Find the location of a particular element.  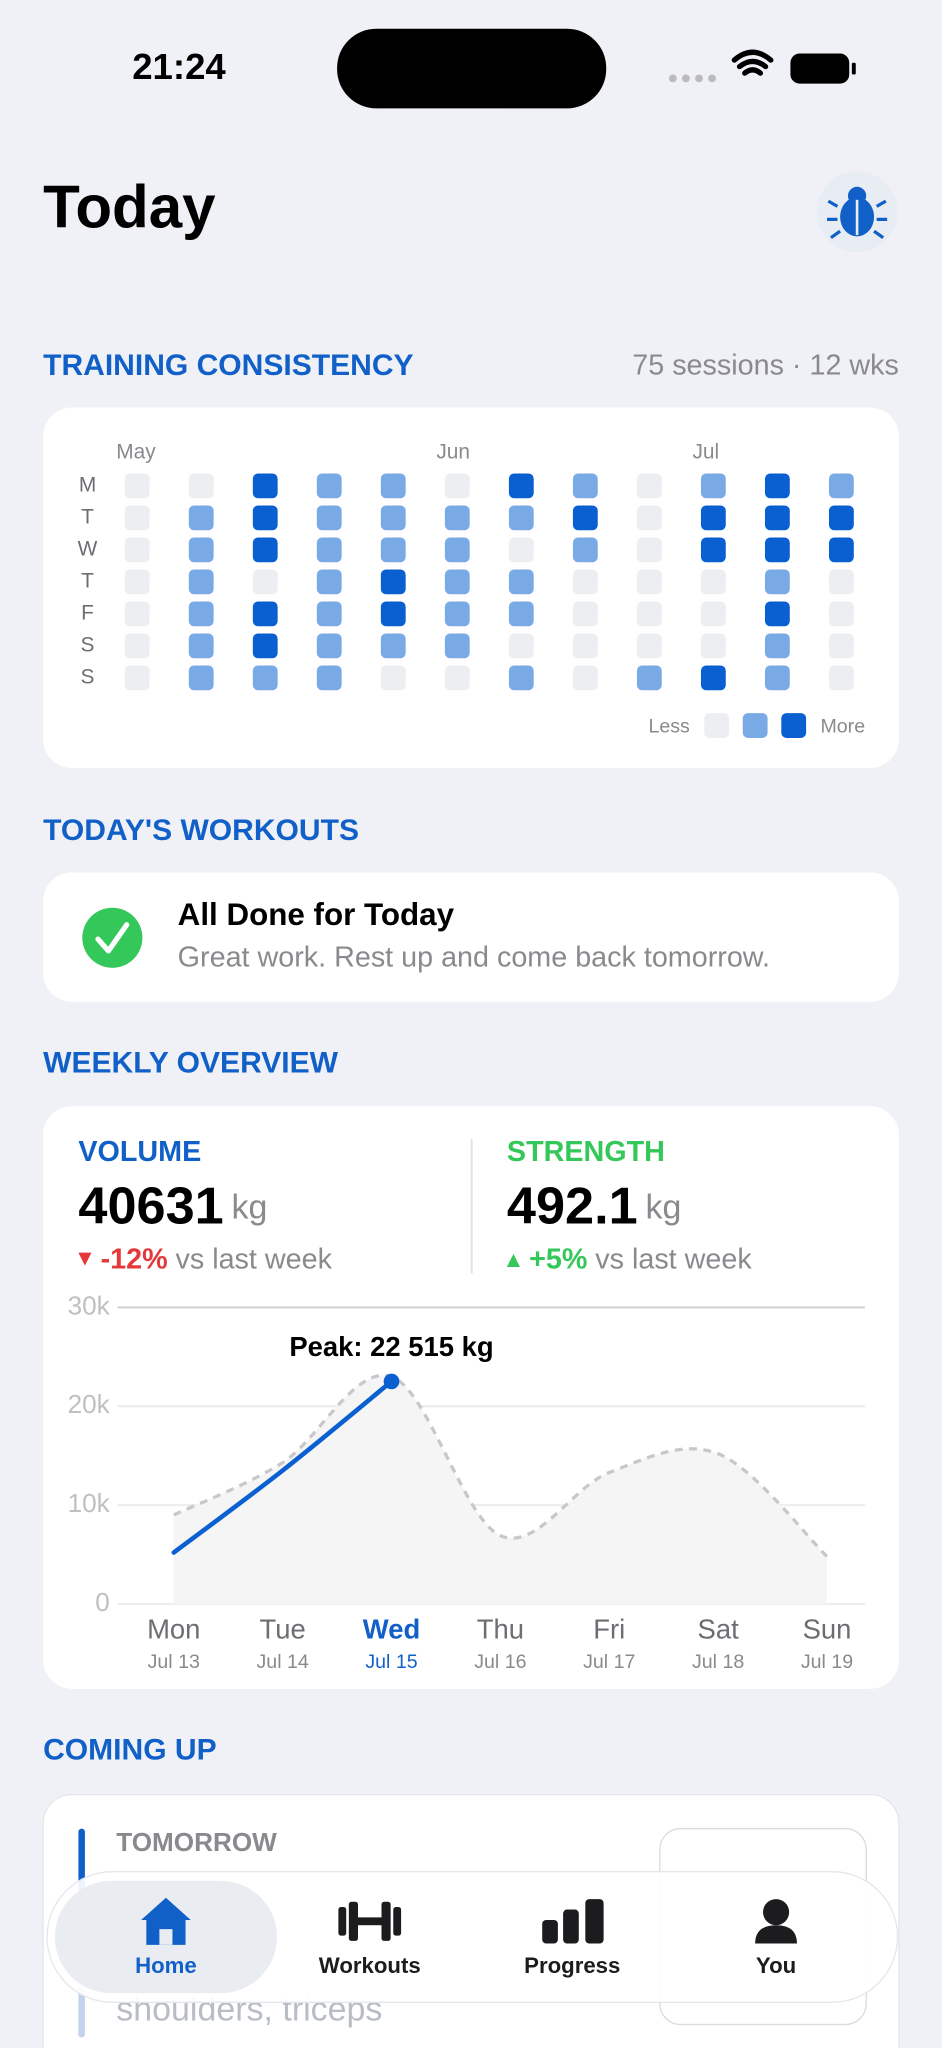

legend-more: More is located at coordinates (842, 727).